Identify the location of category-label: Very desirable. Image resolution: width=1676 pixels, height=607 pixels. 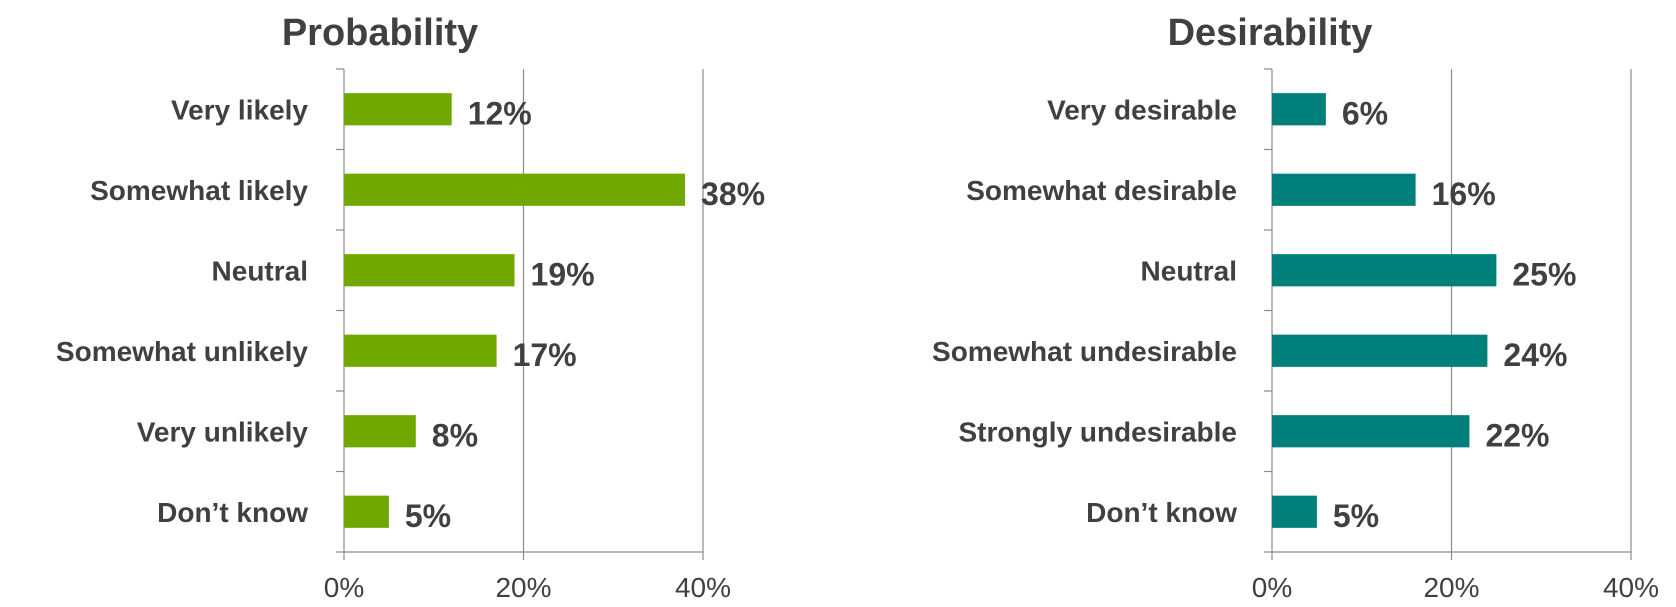
(1142, 109).